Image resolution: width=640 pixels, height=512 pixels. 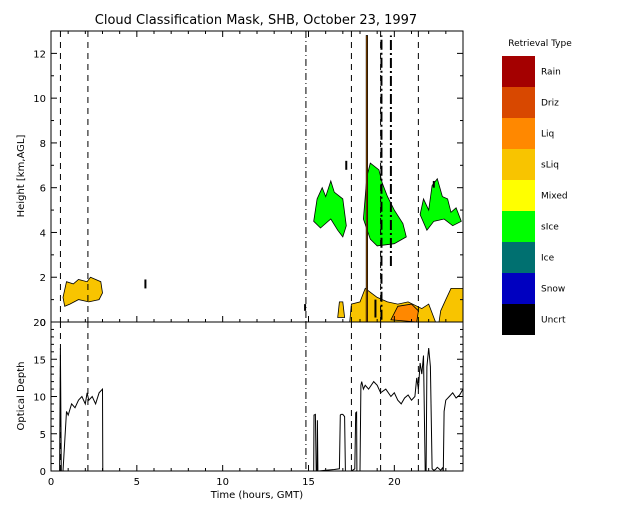 I want to click on legend-swatch-rain, so click(x=518, y=71).